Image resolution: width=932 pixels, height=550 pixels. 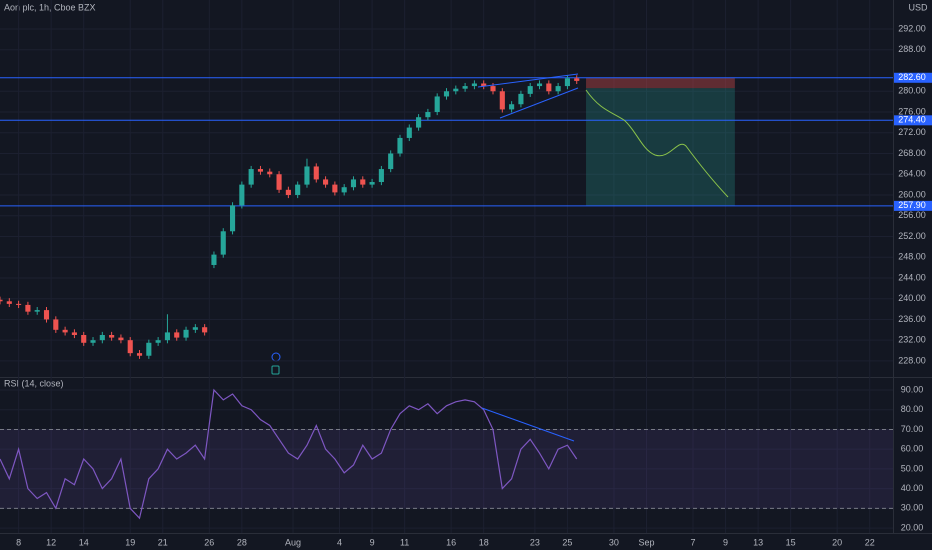 I want to click on x-tick-label: 23, so click(x=535, y=542).